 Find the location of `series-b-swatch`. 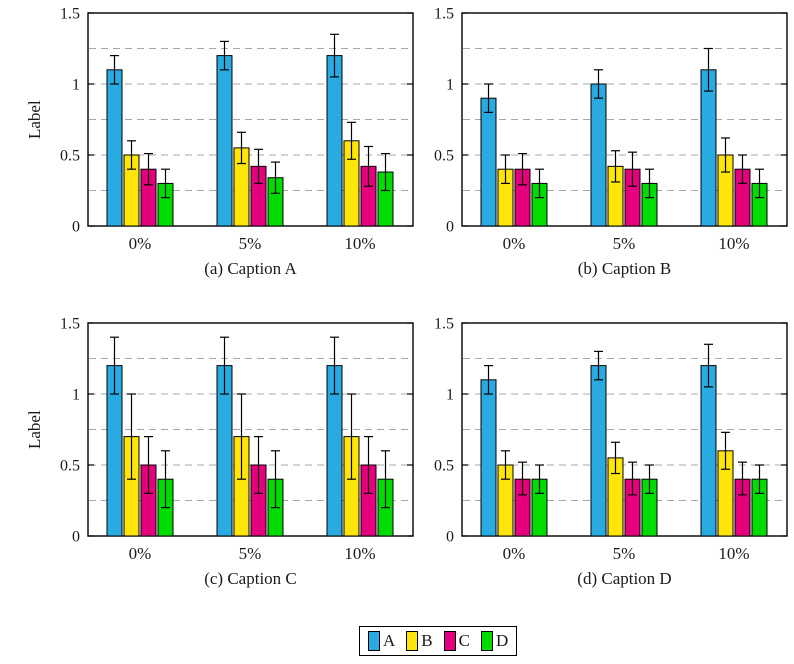

series-b-swatch is located at coordinates (412, 641).